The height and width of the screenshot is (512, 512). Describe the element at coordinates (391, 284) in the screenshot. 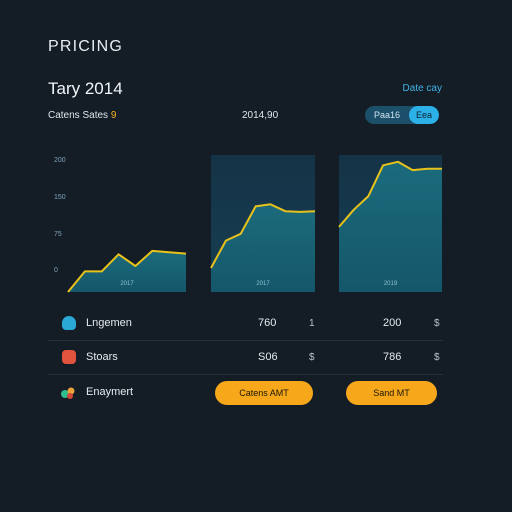

I see `chart-panel-label: 2019` at that location.